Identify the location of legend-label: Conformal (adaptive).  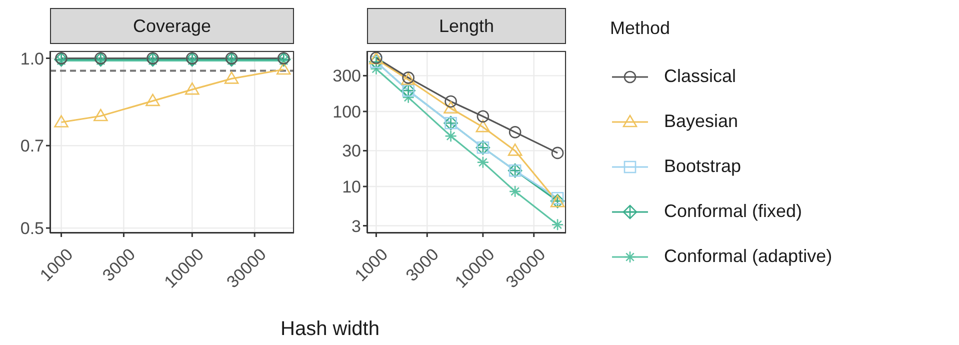
(748, 256).